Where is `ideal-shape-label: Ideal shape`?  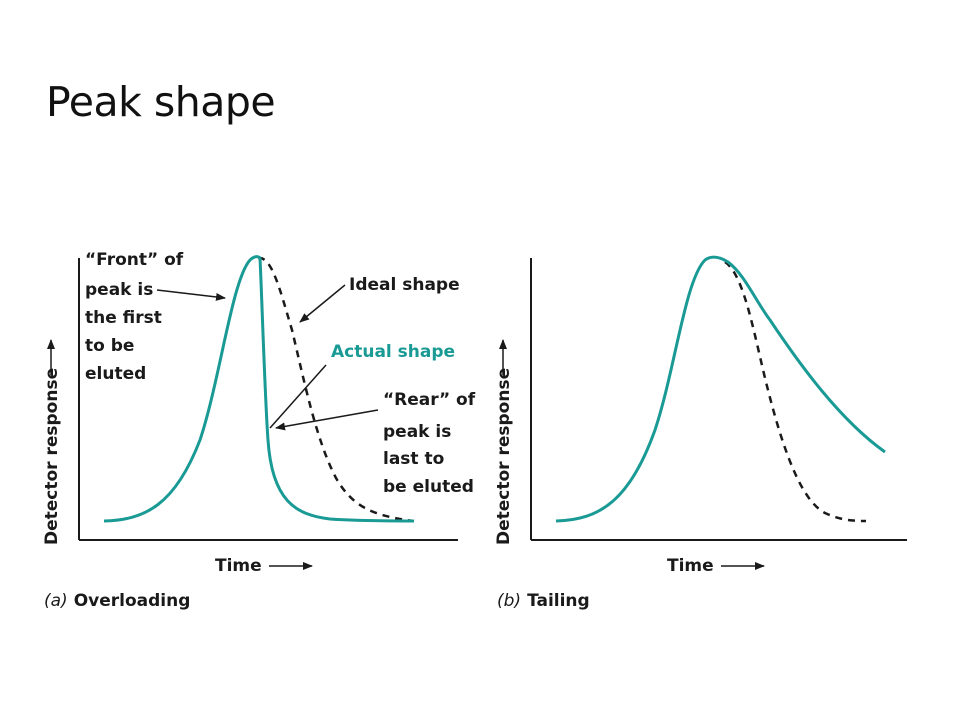 ideal-shape-label: Ideal shape is located at coordinates (404, 285).